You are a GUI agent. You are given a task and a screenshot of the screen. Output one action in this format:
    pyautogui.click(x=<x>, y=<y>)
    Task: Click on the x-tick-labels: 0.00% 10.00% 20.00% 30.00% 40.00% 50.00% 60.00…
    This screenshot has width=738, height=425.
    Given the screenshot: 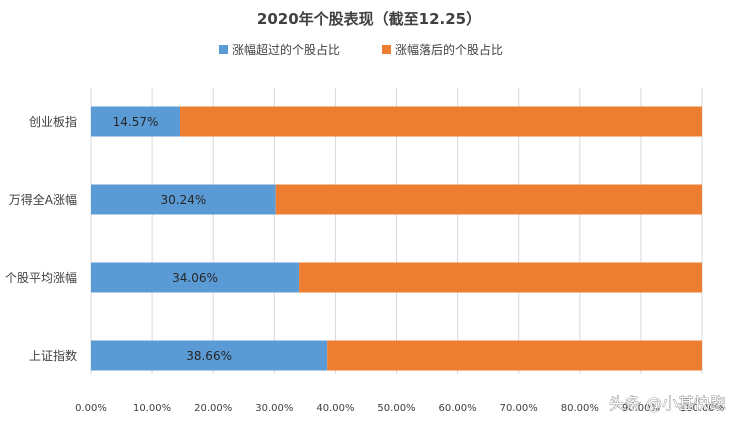 What is the action you would take?
    pyautogui.click(x=399, y=408)
    